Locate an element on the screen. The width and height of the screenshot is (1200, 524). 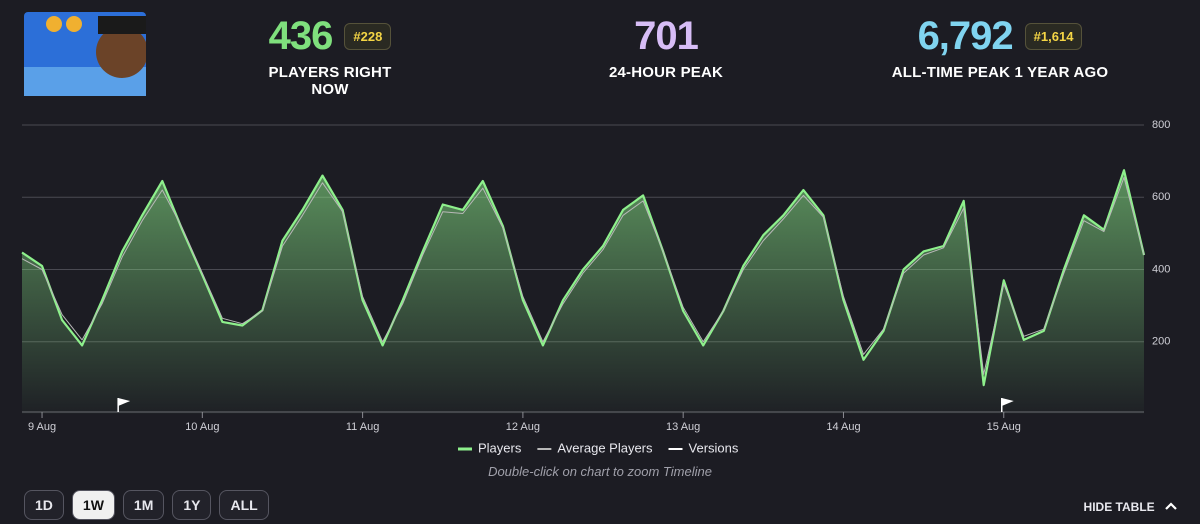
y-tick-label: 600 is located at coordinates (1161, 197).